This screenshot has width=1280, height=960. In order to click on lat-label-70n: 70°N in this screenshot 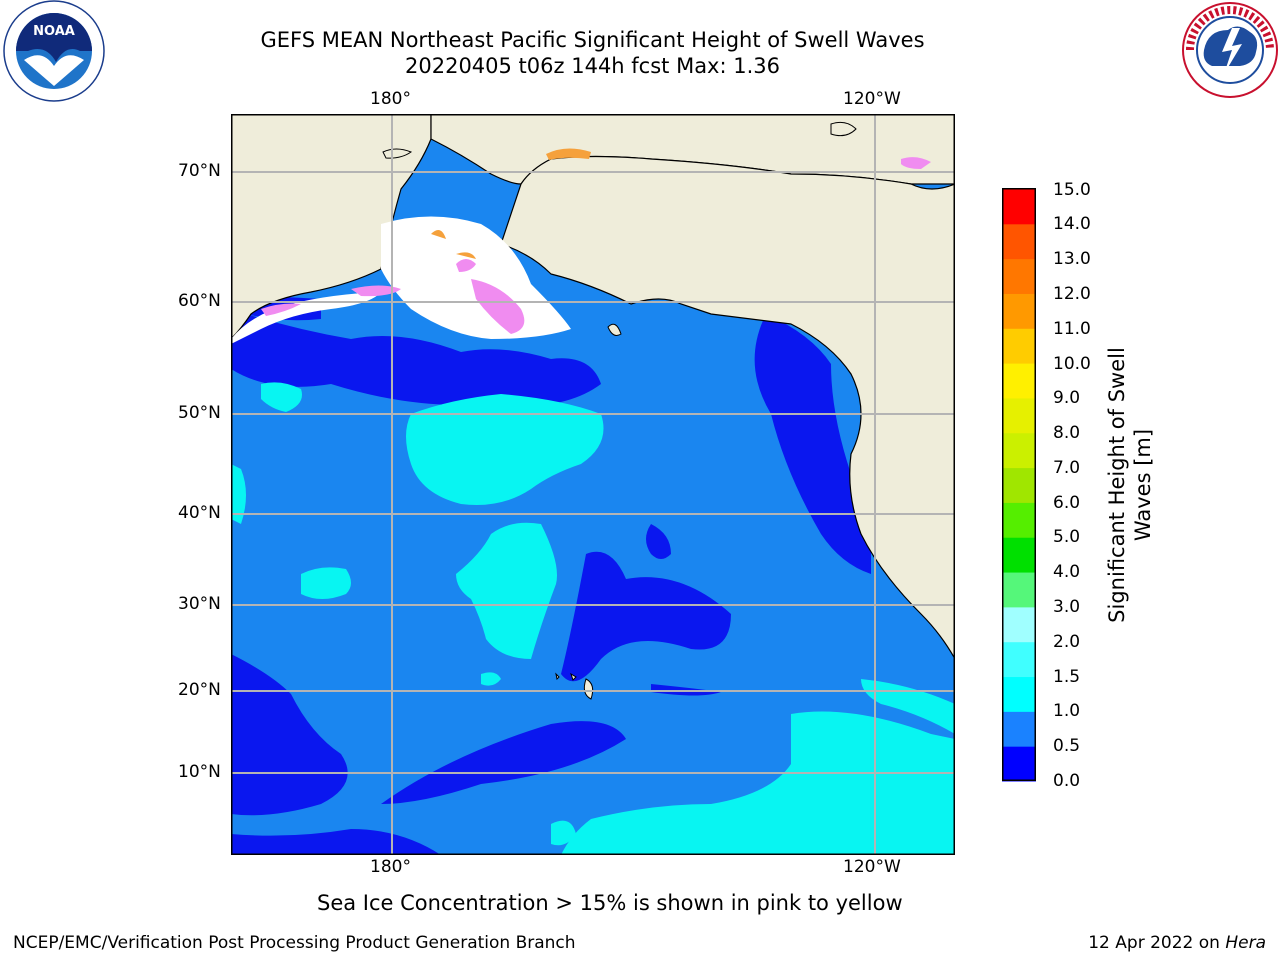, I will do `click(199, 171)`.